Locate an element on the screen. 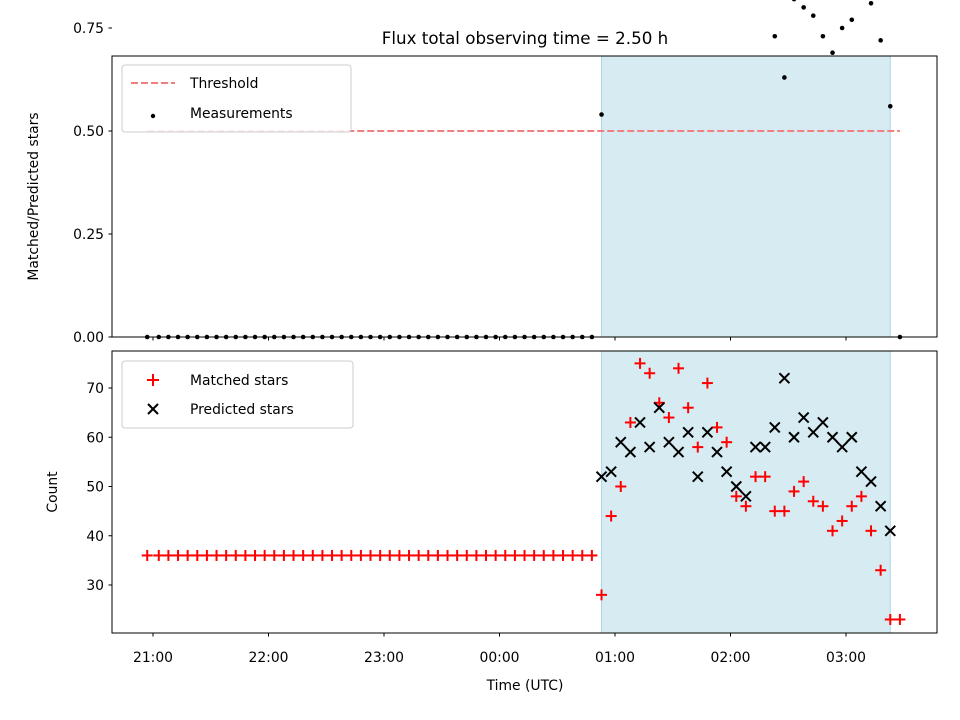  legend-predicted-swatch is located at coordinates (153, 409).